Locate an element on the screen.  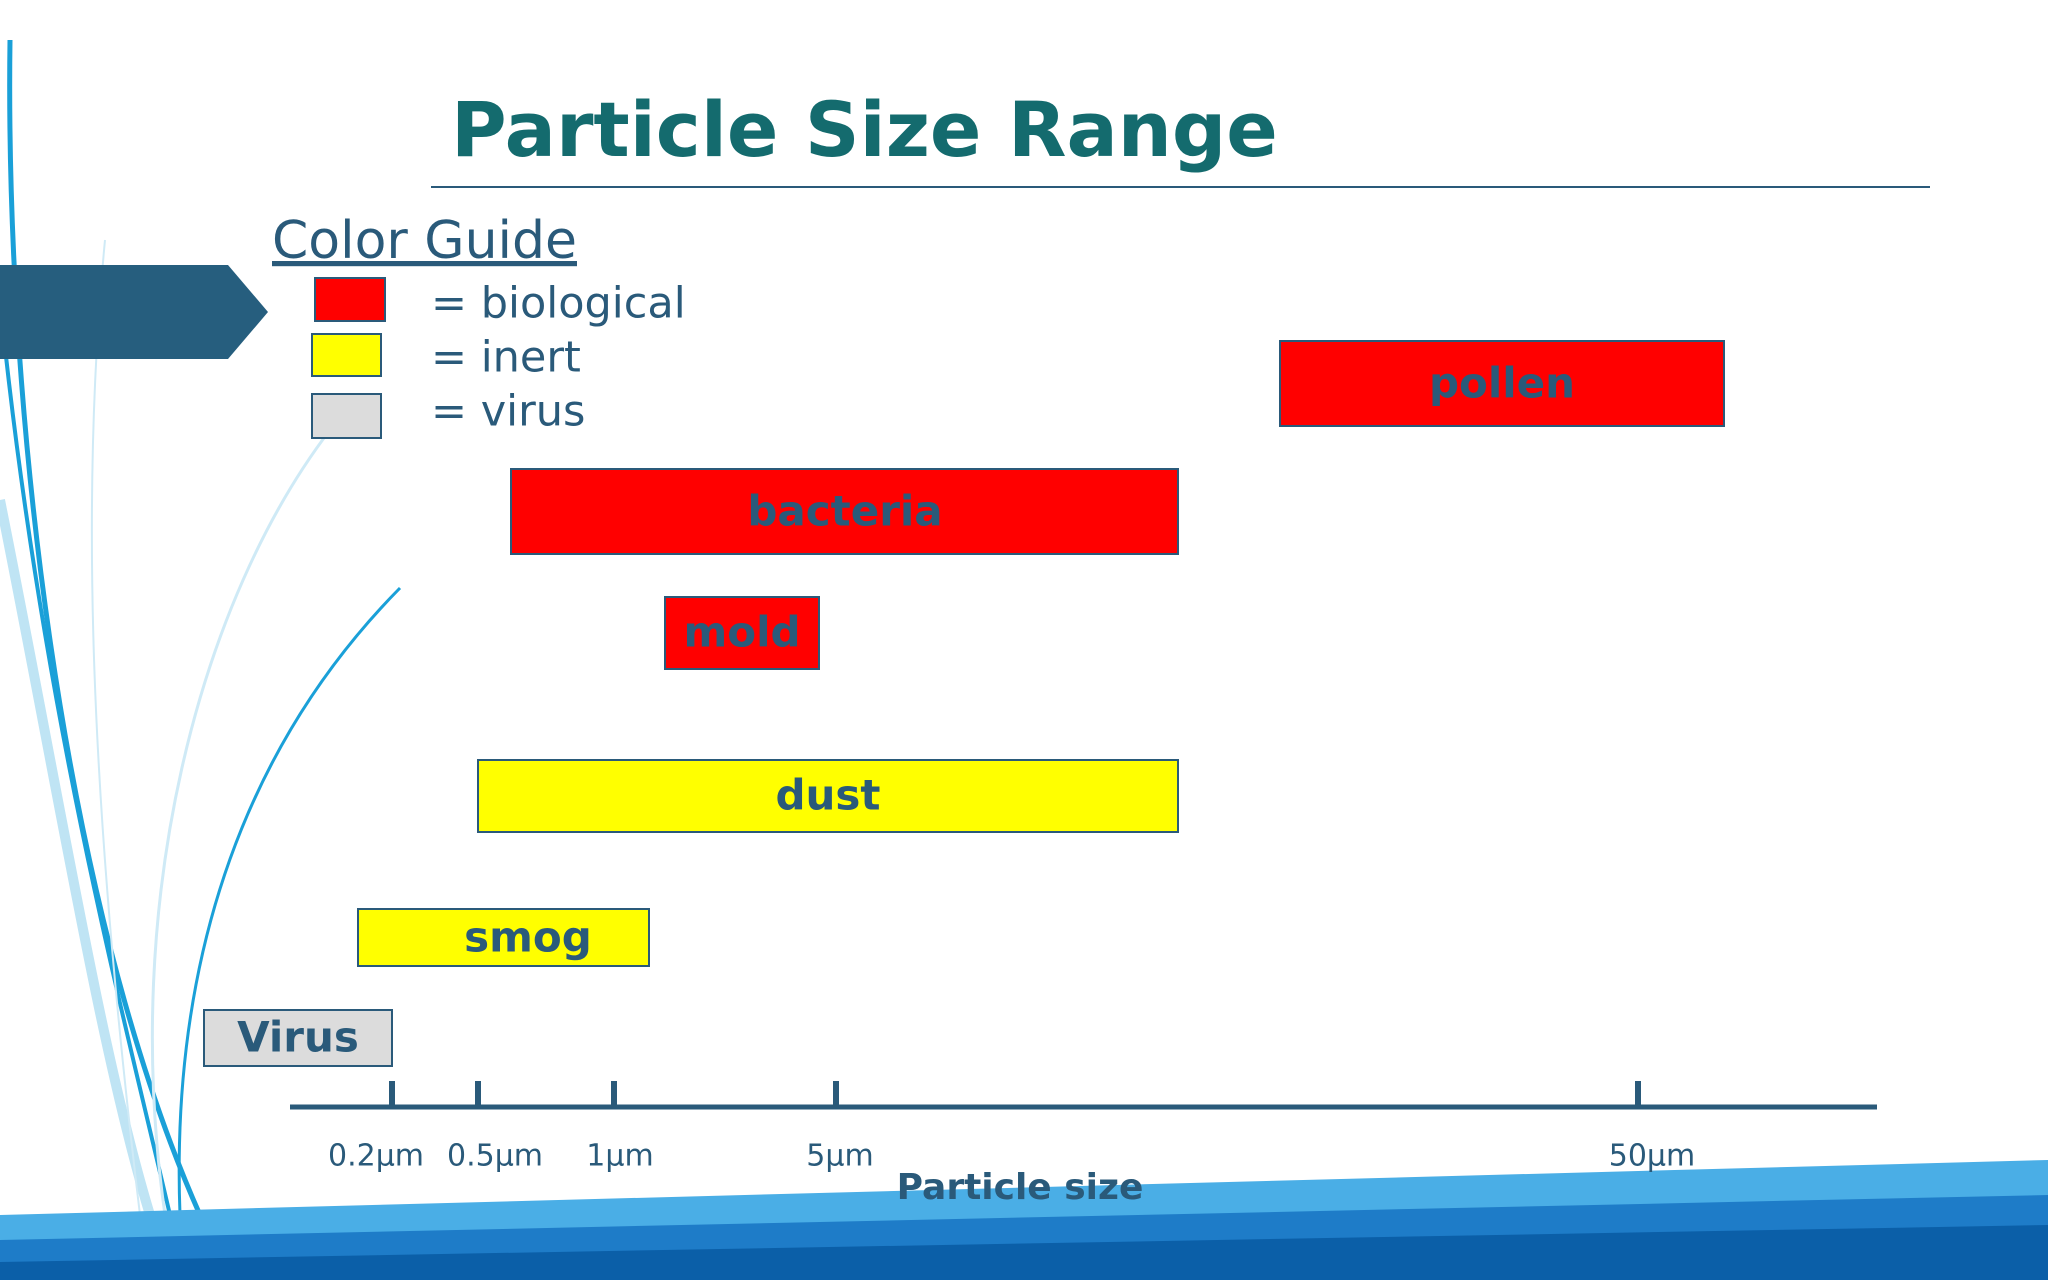
tick-label: 50µm is located at coordinates (1652, 1156).